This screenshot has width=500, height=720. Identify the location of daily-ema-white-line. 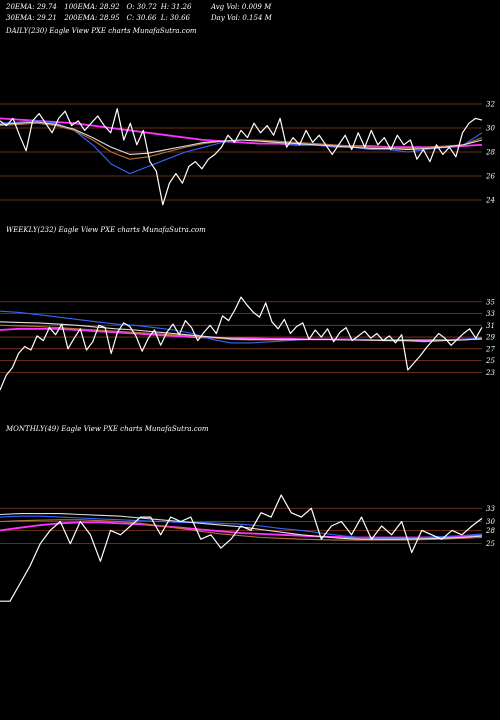
(241, 138).